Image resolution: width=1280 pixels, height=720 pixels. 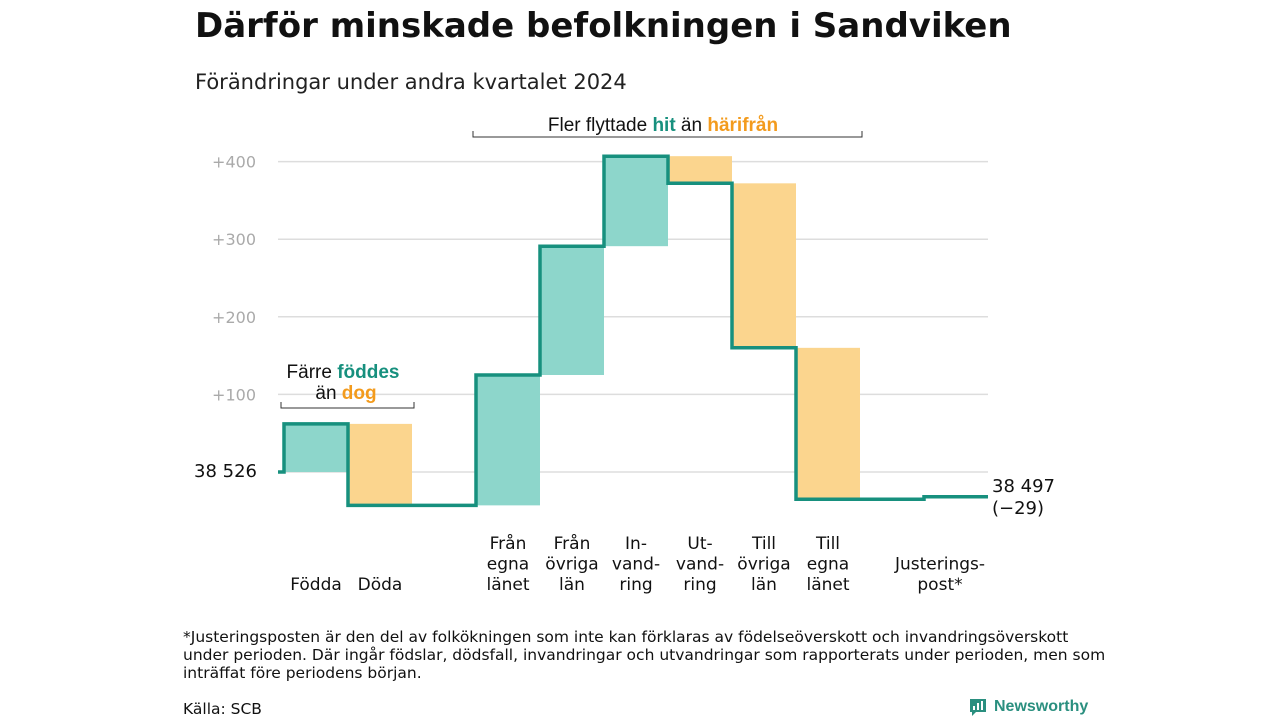 What do you see at coordinates (572, 310) in the screenshot?
I see `bar-frånövrigalän` at bounding box center [572, 310].